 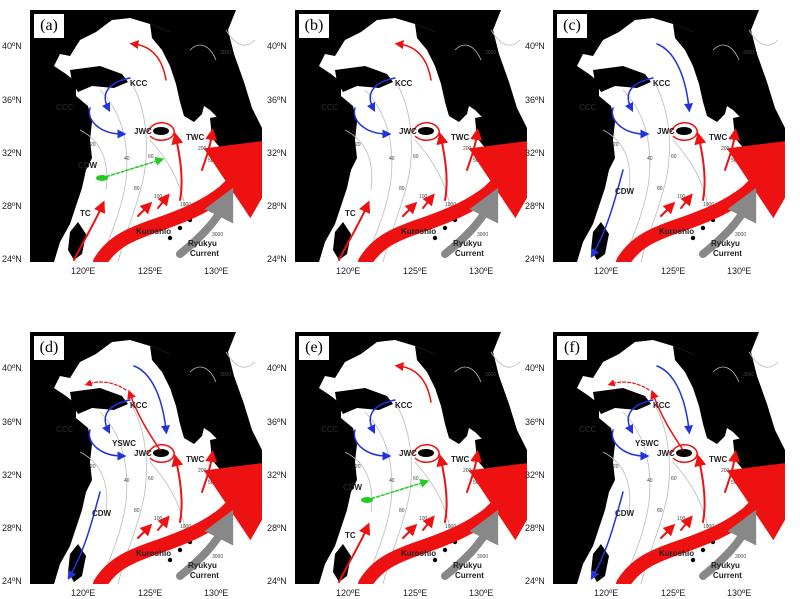 I want to click on cdw-arrow, so click(x=607, y=535).